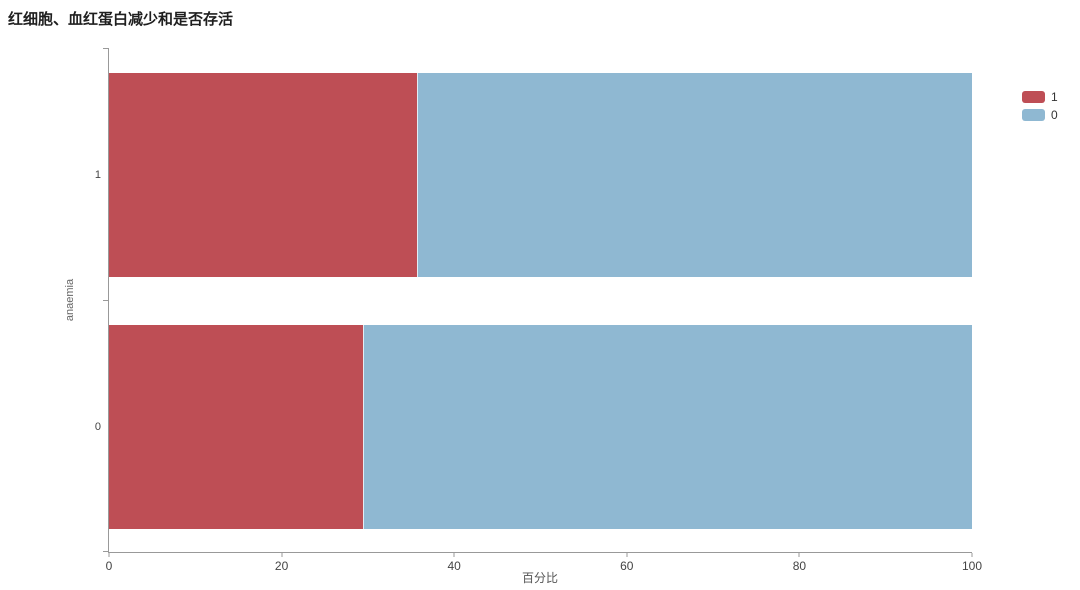 The image size is (1080, 590). Describe the element at coordinates (972, 566) in the screenshot. I see `x-axis-tick-label: 100` at that location.